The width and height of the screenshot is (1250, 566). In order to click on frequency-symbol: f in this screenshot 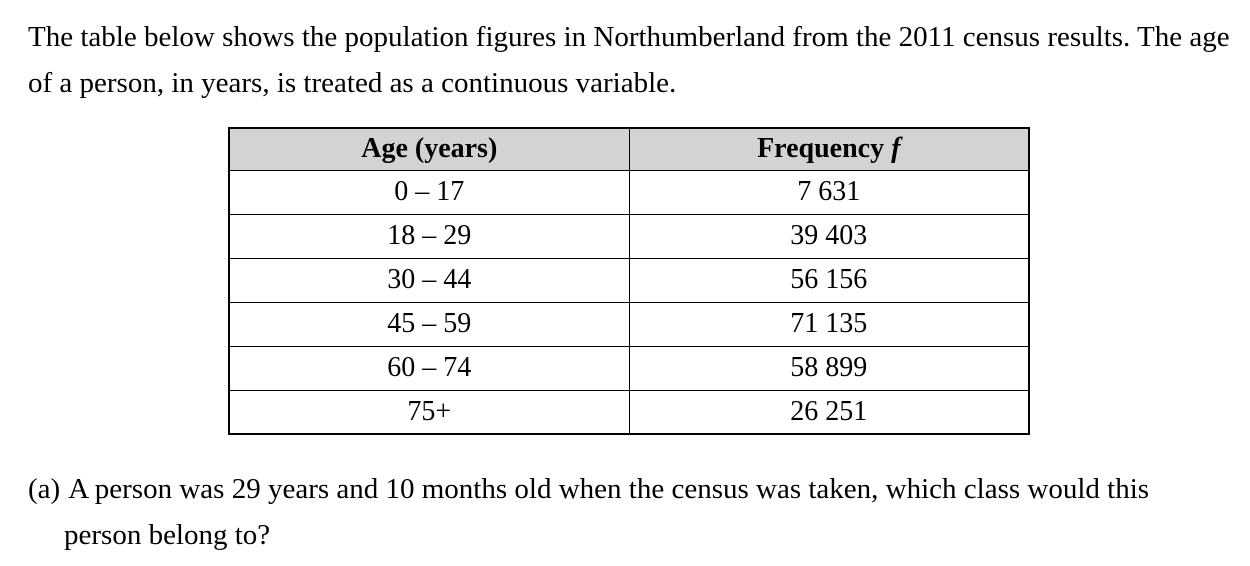, I will do `click(896, 149)`.